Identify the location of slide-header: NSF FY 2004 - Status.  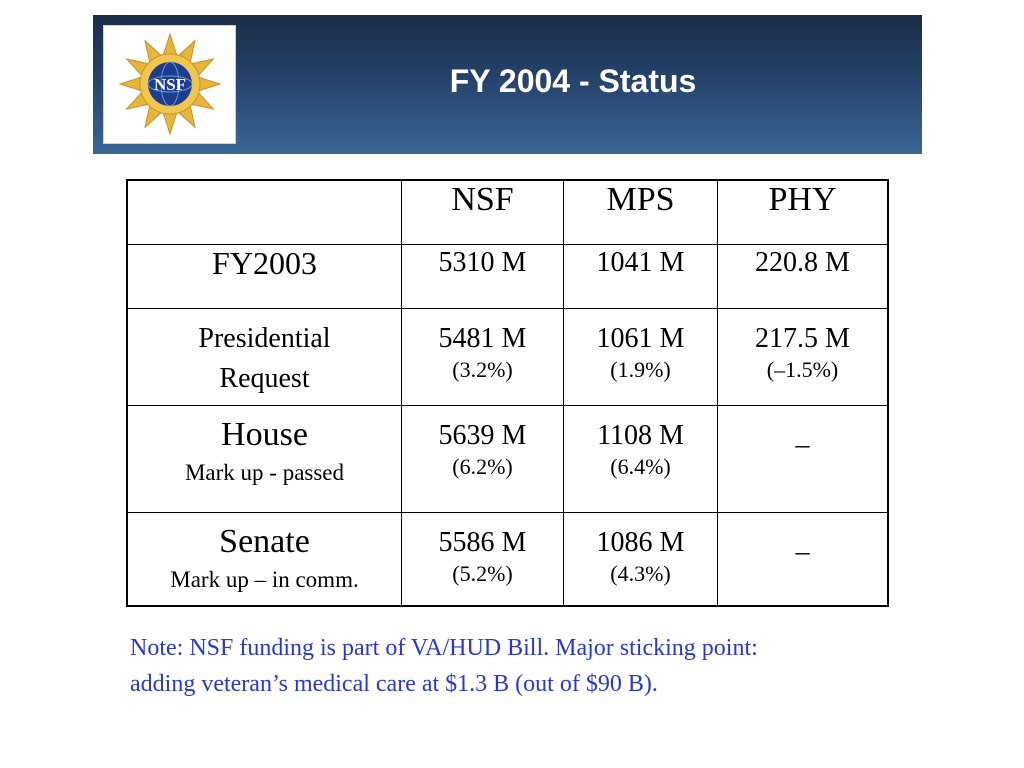
(507, 84).